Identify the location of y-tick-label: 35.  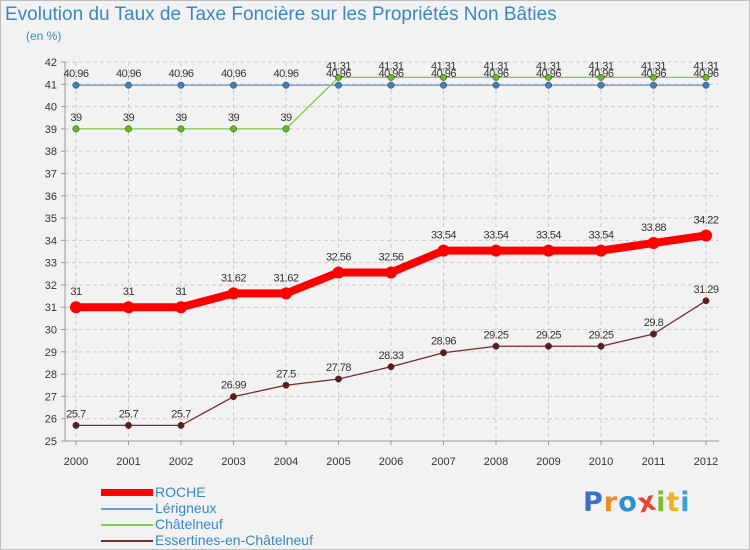
(51, 219).